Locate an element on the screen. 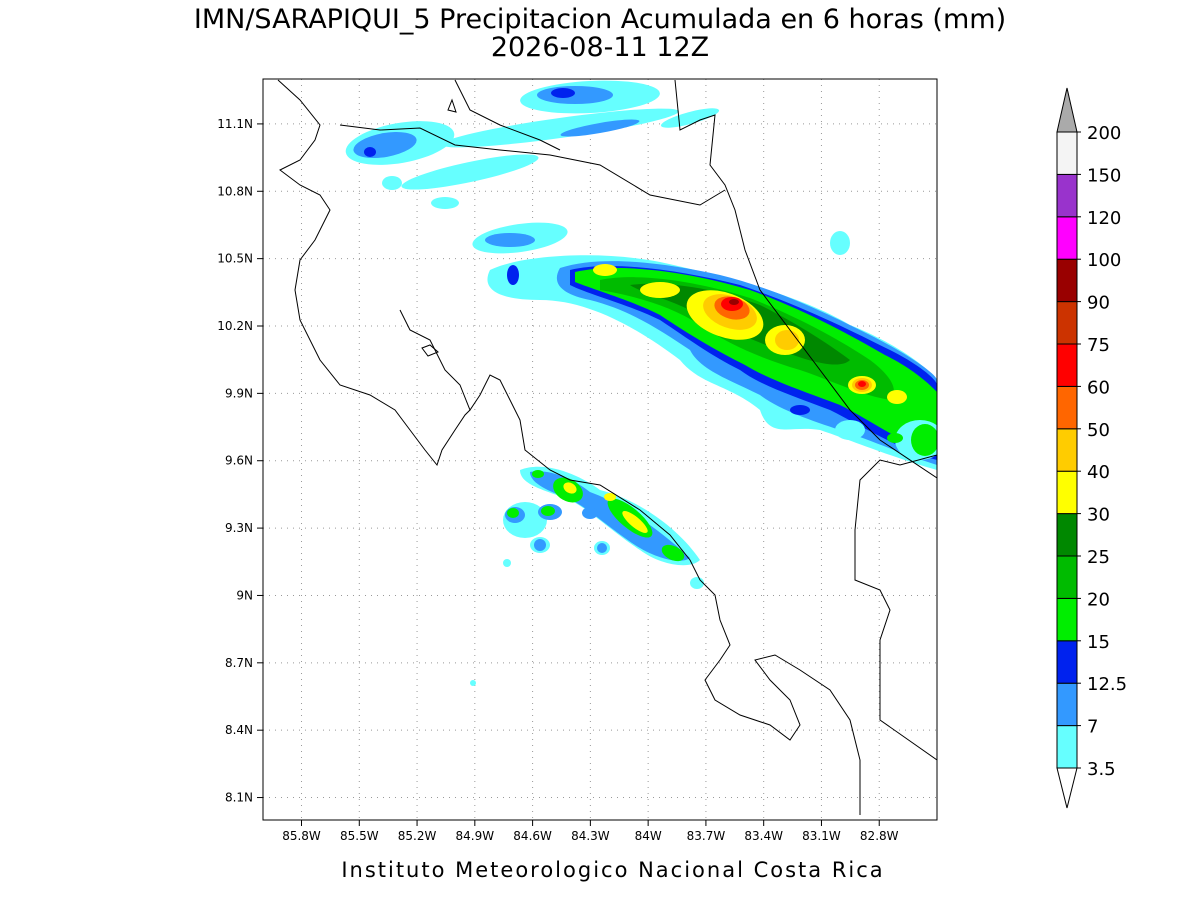  y-tick-label: 9.6N is located at coordinates (239, 461).